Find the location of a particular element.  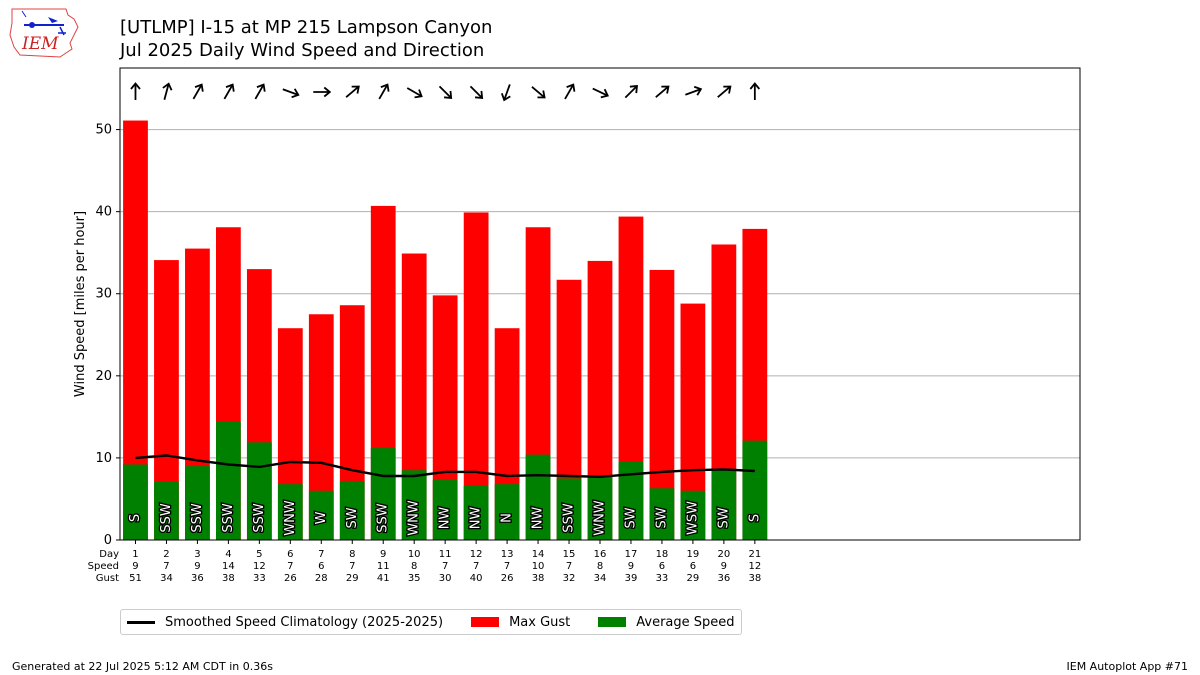

svg-text: IEM is located at coordinates (40, 44).